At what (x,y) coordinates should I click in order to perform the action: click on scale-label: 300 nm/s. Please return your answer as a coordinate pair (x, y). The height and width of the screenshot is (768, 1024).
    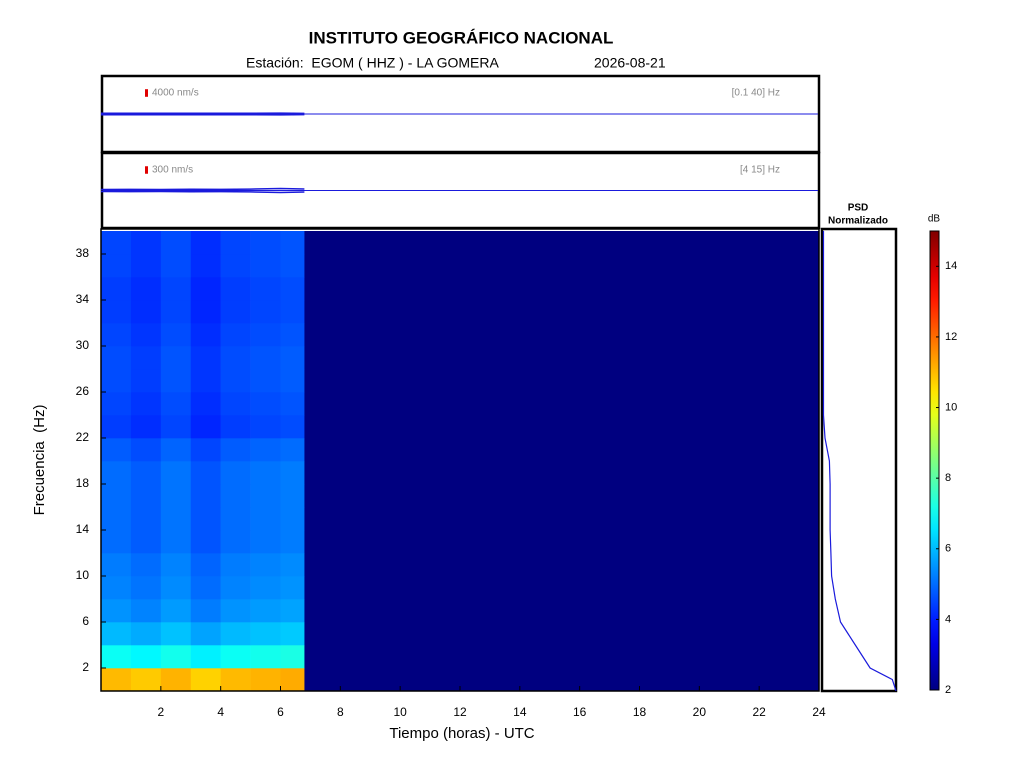
    Looking at the image, I should click on (172, 170).